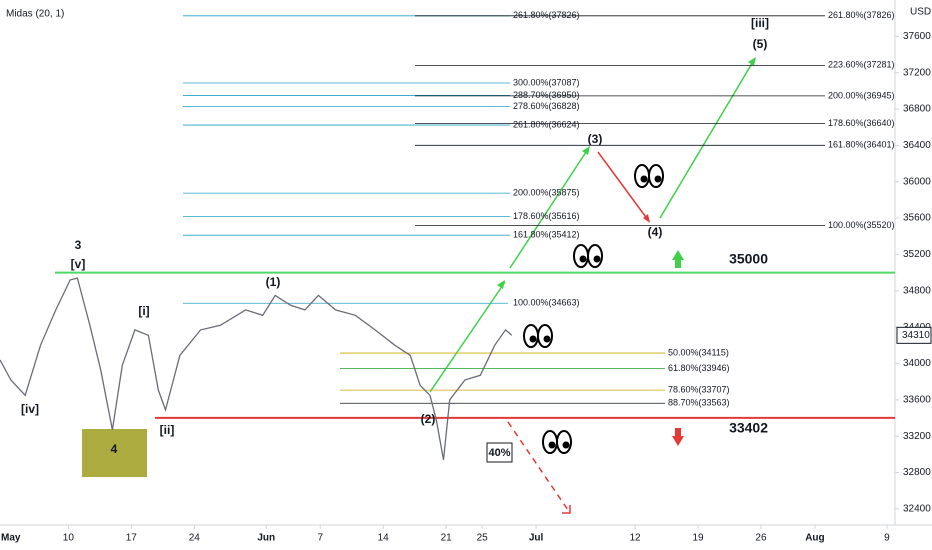 The width and height of the screenshot is (932, 550). Describe the element at coordinates (760, 23) in the screenshot. I see `wave-label: [iii]` at that location.